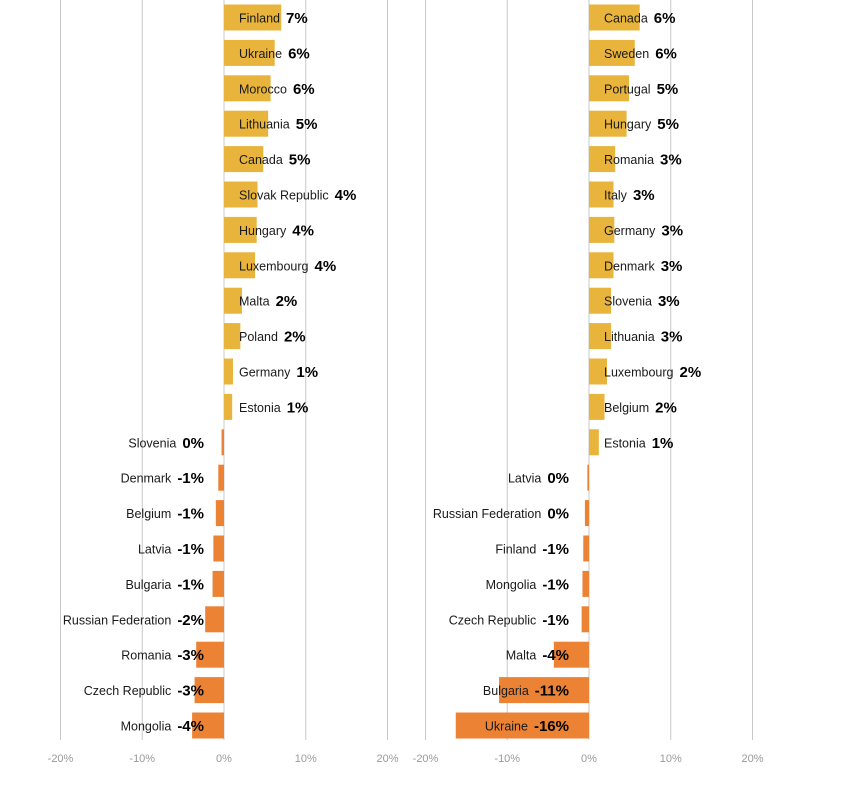 The image size is (858, 787). I want to click on category-label: Morocco, so click(263, 89).